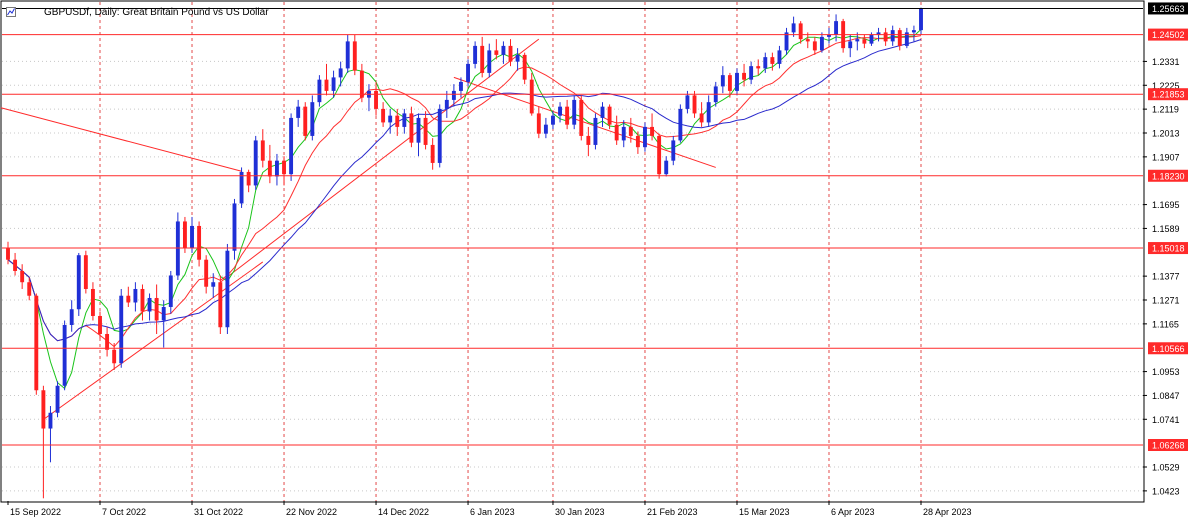 This screenshot has width=1200, height=522. I want to click on y-tick-label: 1.2331, so click(1166, 62).